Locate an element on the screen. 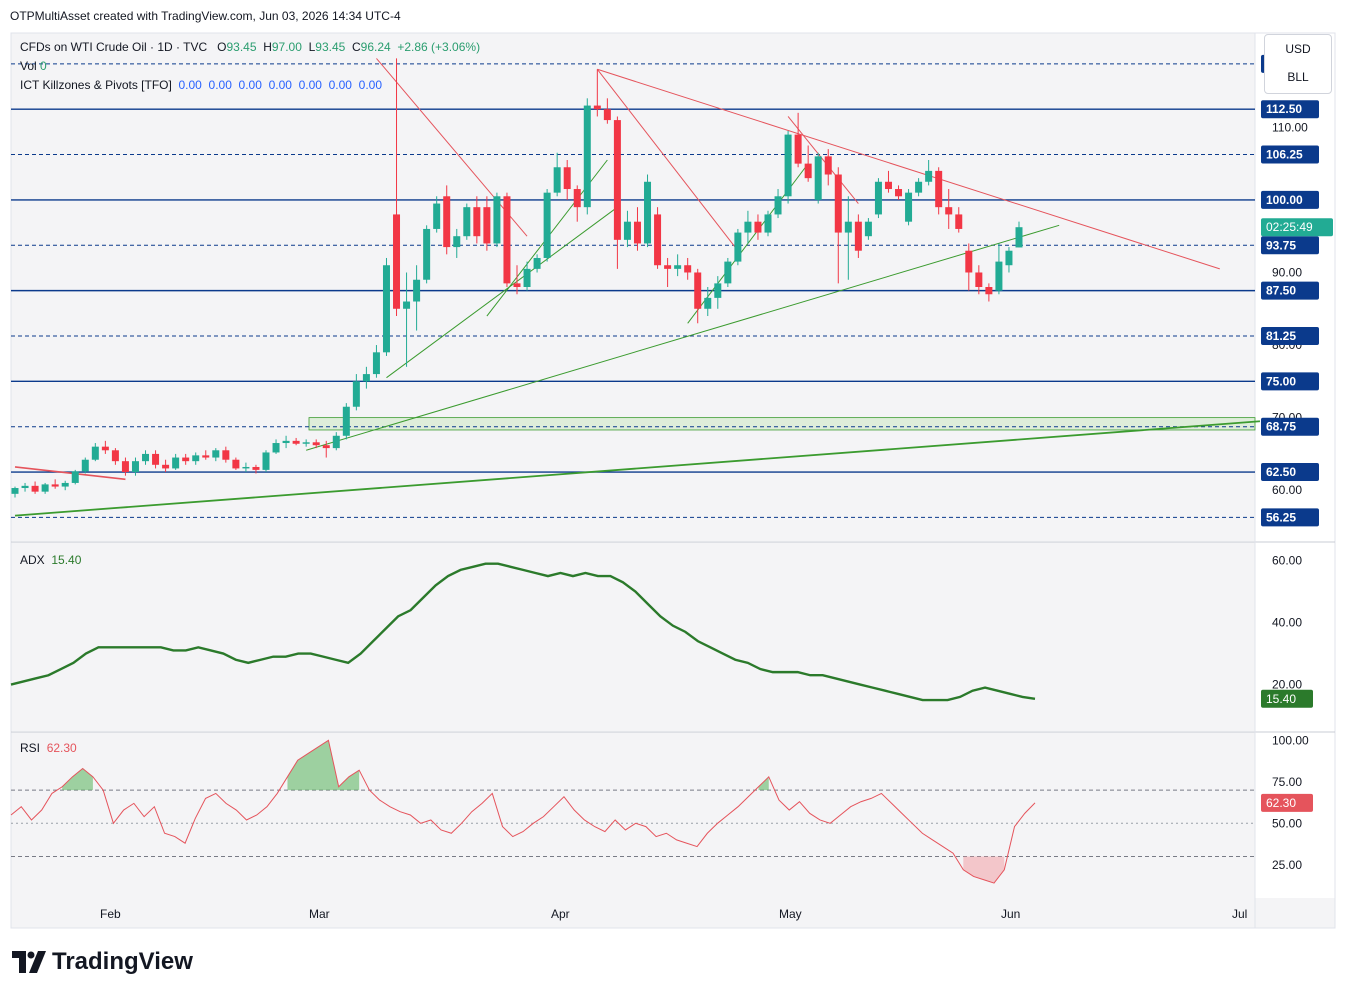 This screenshot has height=997, width=1346. currency-selector is located at coordinates (1298, 64).